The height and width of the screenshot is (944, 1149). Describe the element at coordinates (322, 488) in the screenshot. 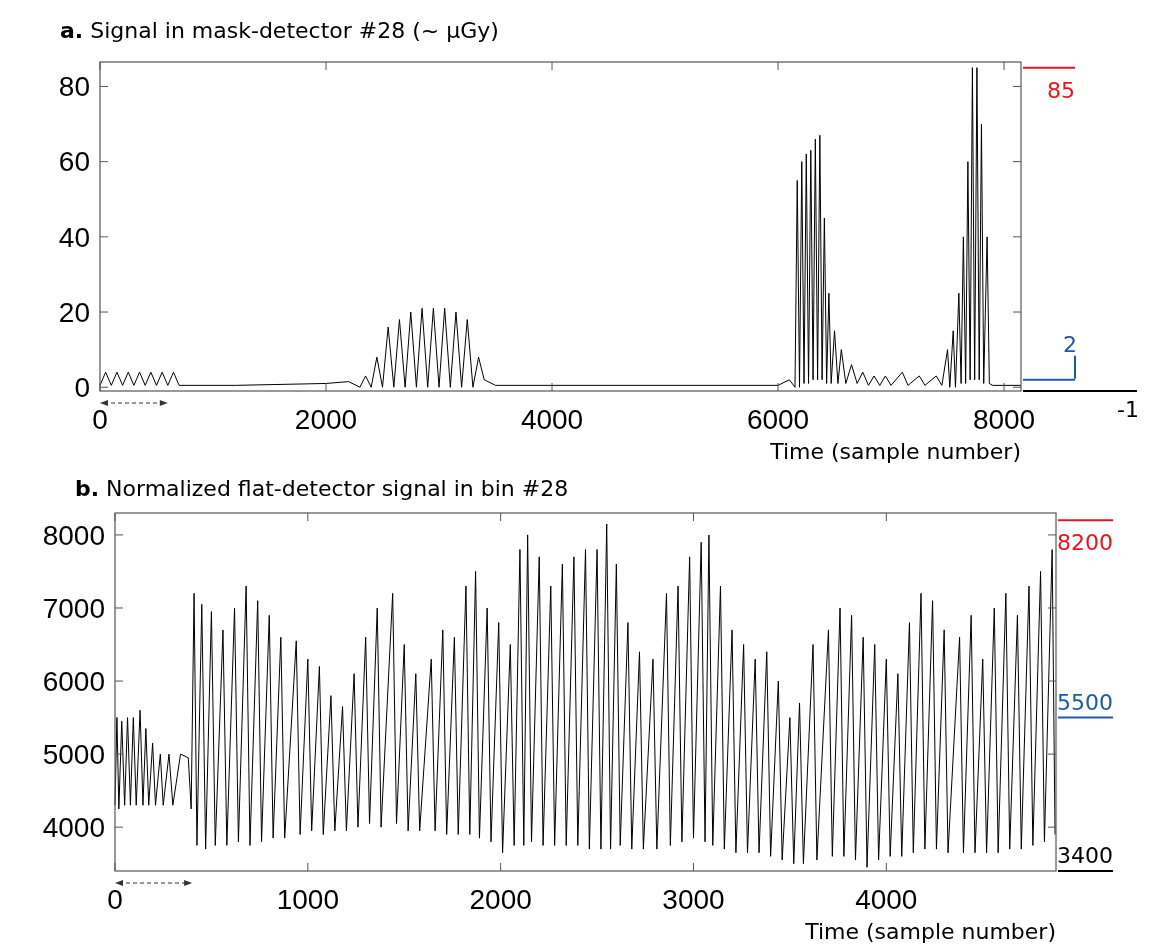

I see `chart-title: b. Normalized flat-detector signal in bin #28` at that location.